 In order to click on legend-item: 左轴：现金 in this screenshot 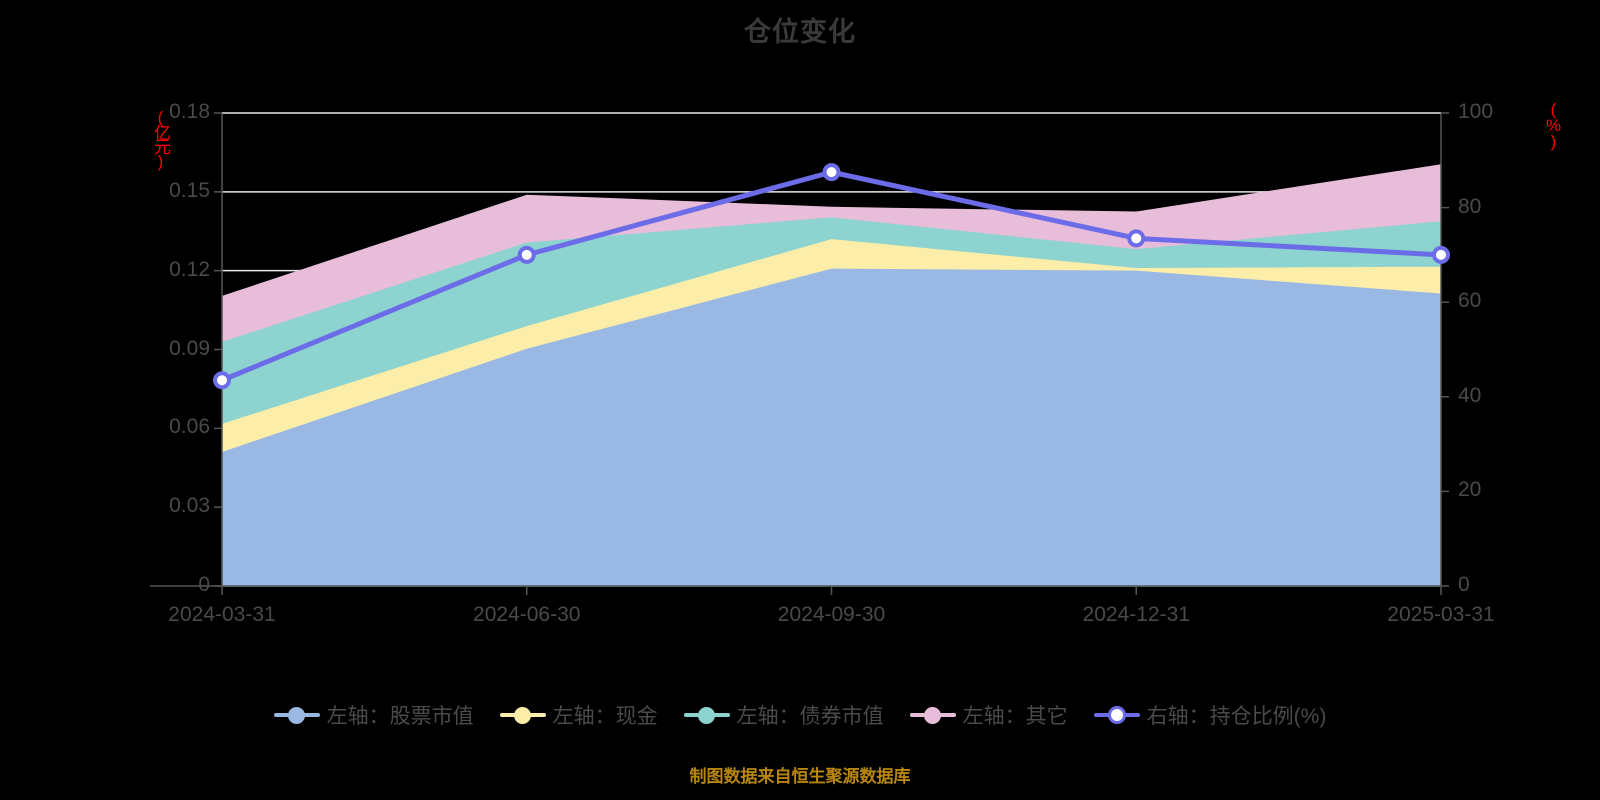, I will do `click(578, 715)`.